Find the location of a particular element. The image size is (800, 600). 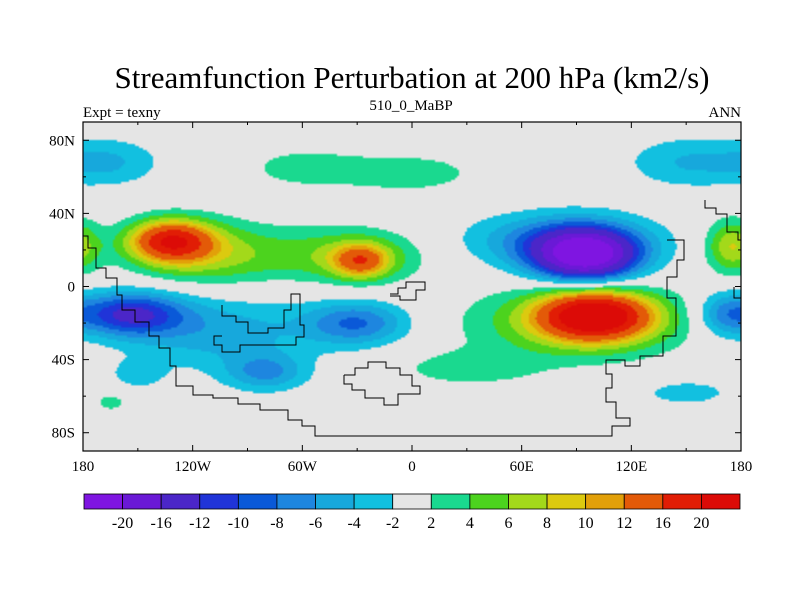

left-string: Expt = texny is located at coordinates (122, 113).